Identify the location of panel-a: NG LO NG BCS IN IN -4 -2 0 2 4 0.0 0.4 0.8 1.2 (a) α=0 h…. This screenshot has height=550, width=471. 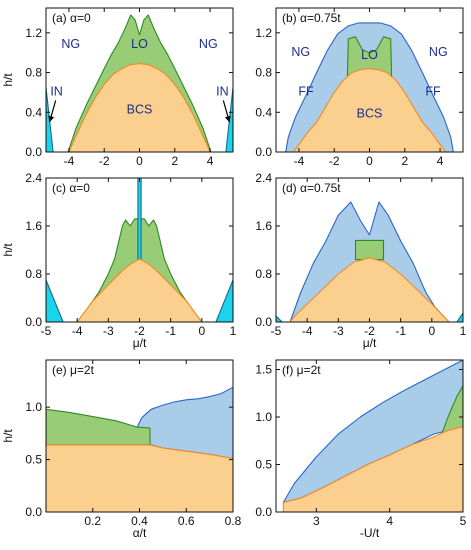
(117, 87).